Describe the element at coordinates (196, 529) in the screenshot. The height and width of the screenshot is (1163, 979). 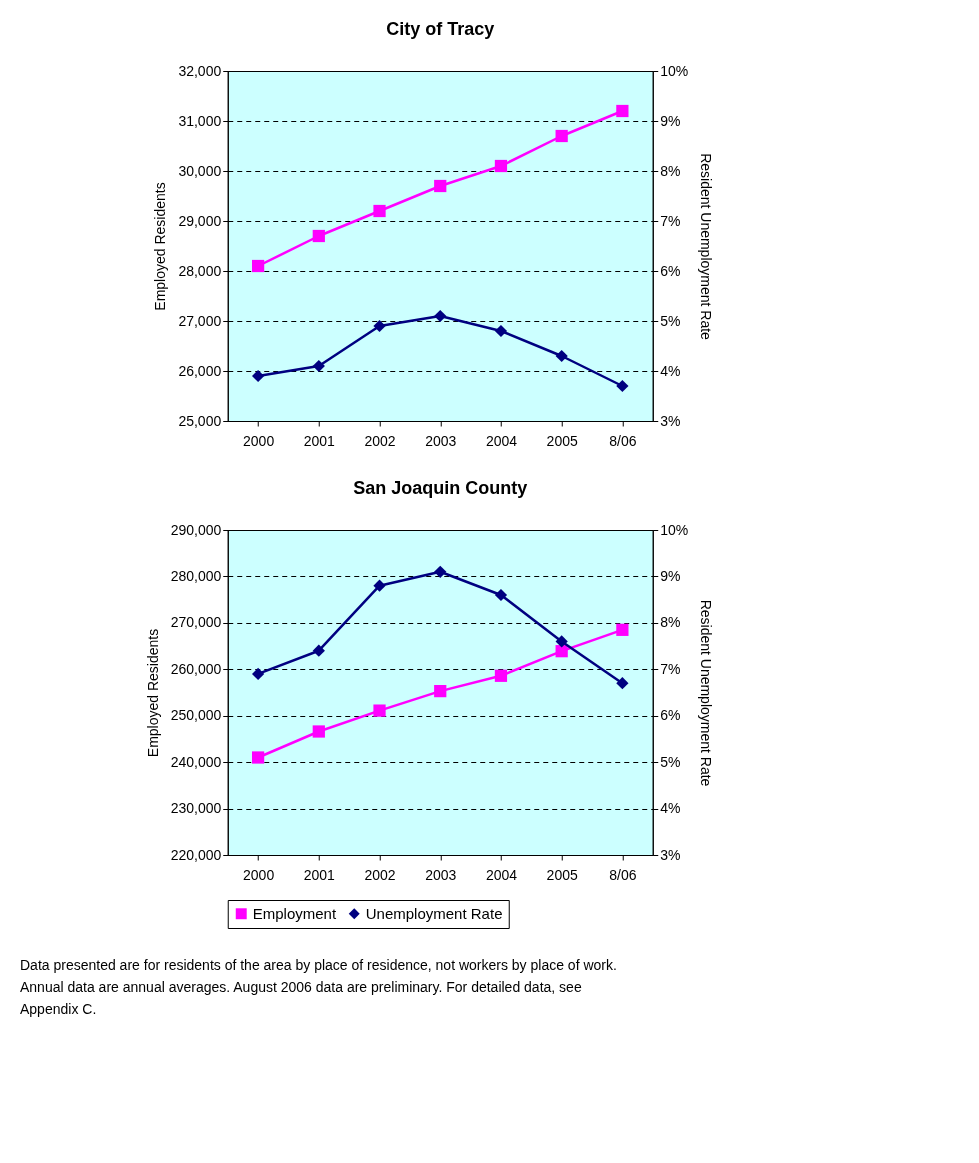
I see `y-tick-label: 290,000` at that location.